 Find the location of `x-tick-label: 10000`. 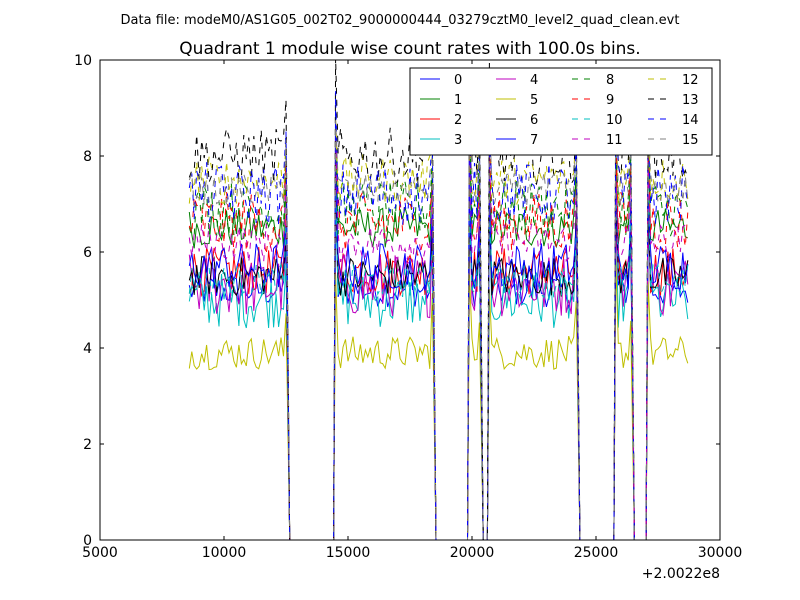

x-tick-label: 10000 is located at coordinates (224, 553).